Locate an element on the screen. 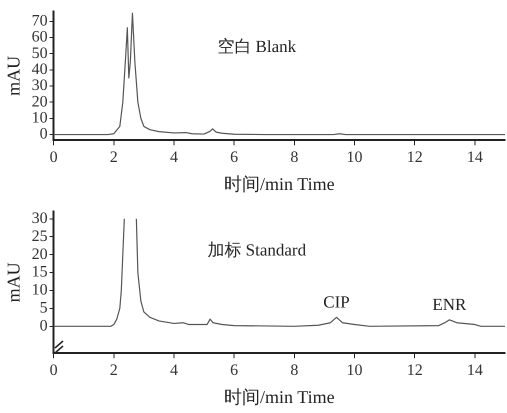 The image size is (507, 413). y-tick-label: 70 is located at coordinates (40, 21).